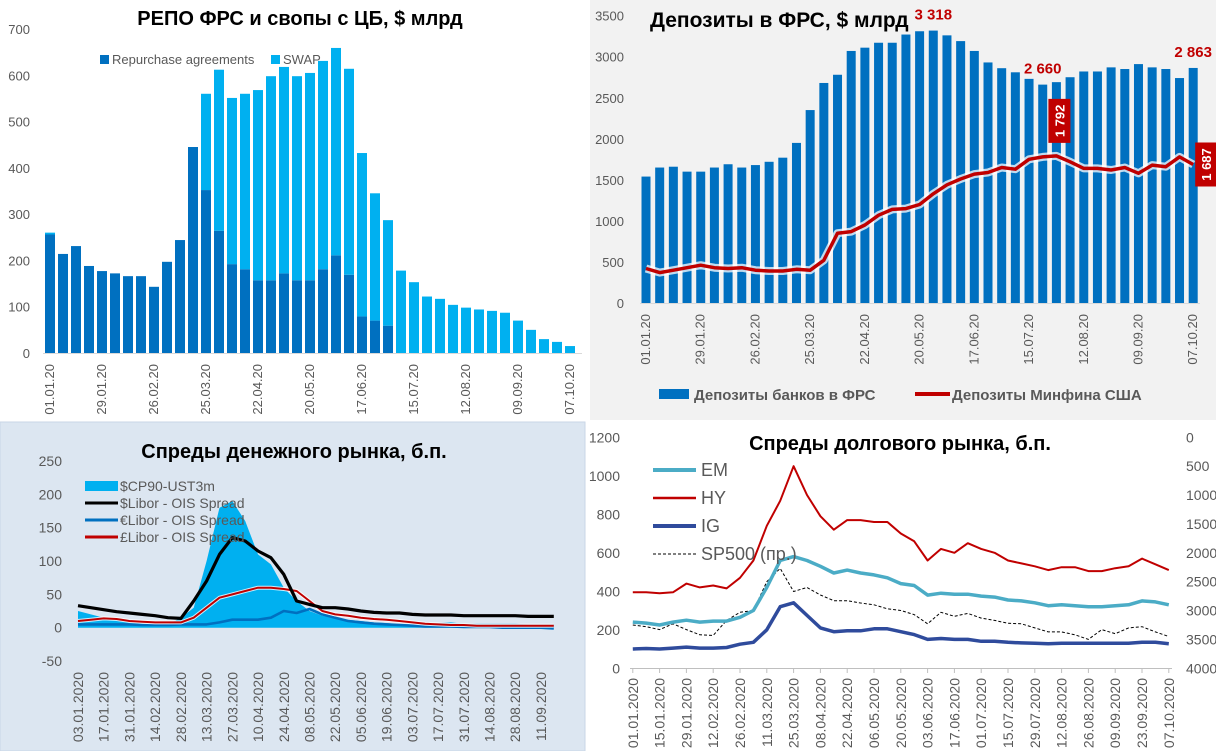 Image resolution: width=1216 pixels, height=751 pixels. Describe the element at coordinates (674, 394) in the screenshot. I see `legend-swatch-bank-deposits` at that location.